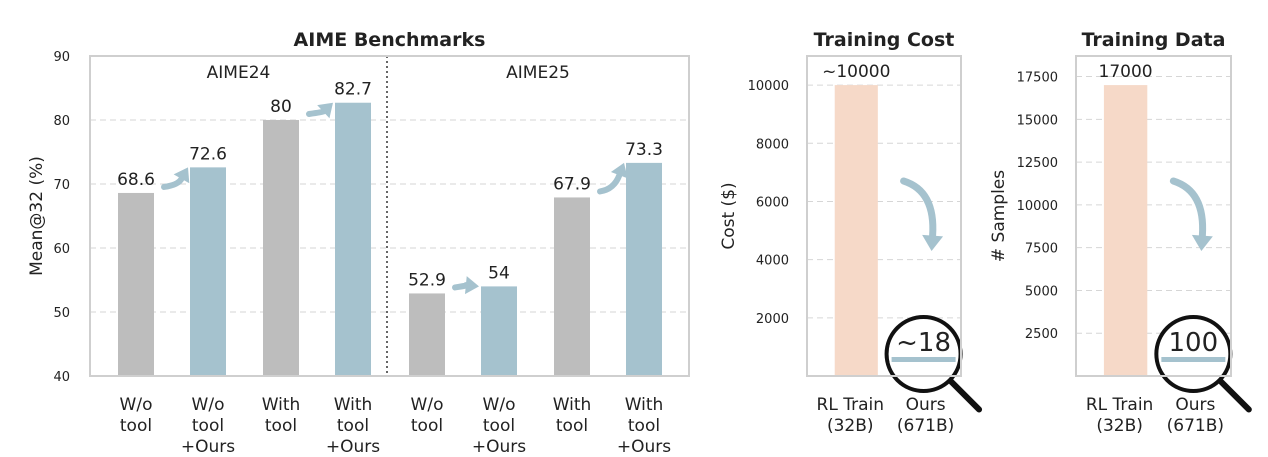 This screenshot has width=1268, height=457. Describe the element at coordinates (772, 261) in the screenshot. I see `y-tick-label: 4000` at that location.